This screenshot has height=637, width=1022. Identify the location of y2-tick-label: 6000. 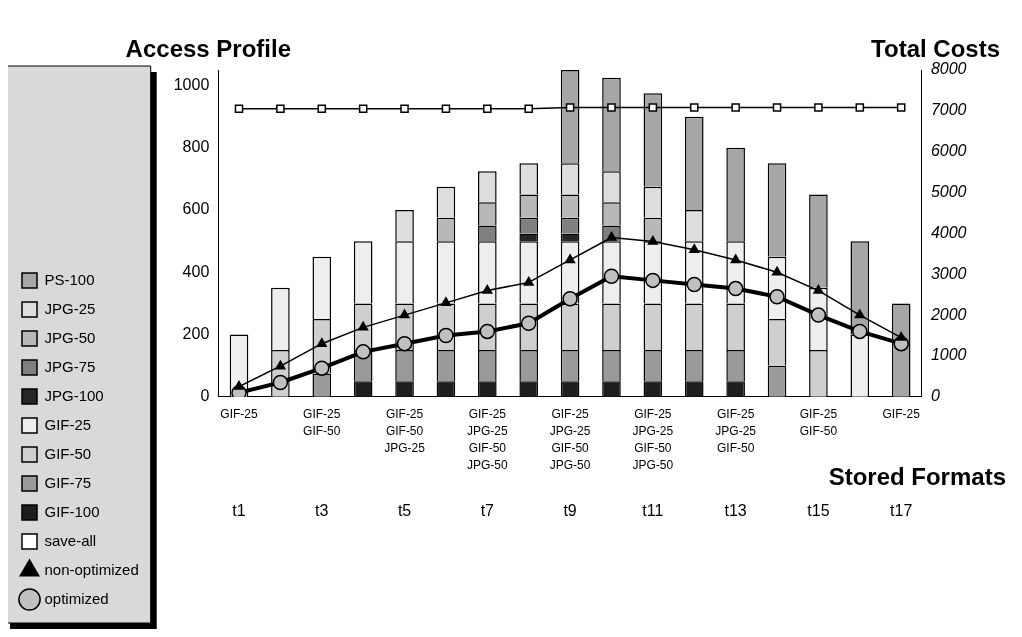
(948, 151).